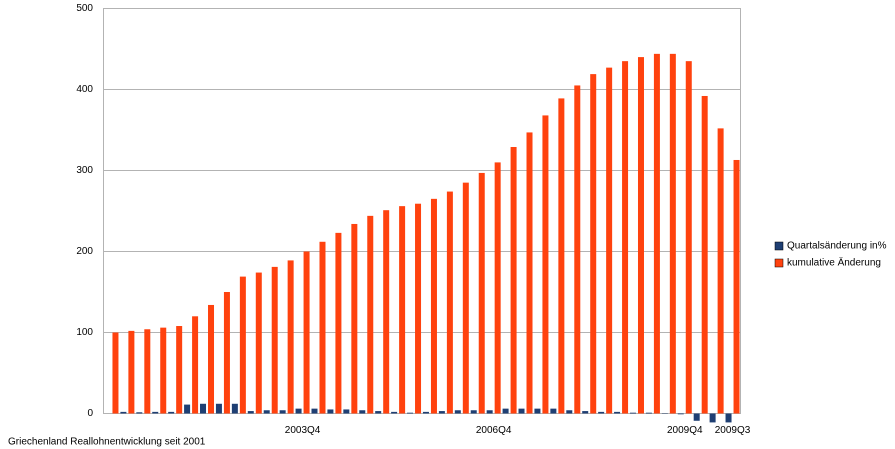  I want to click on y-tick-label: 0, so click(90, 413).